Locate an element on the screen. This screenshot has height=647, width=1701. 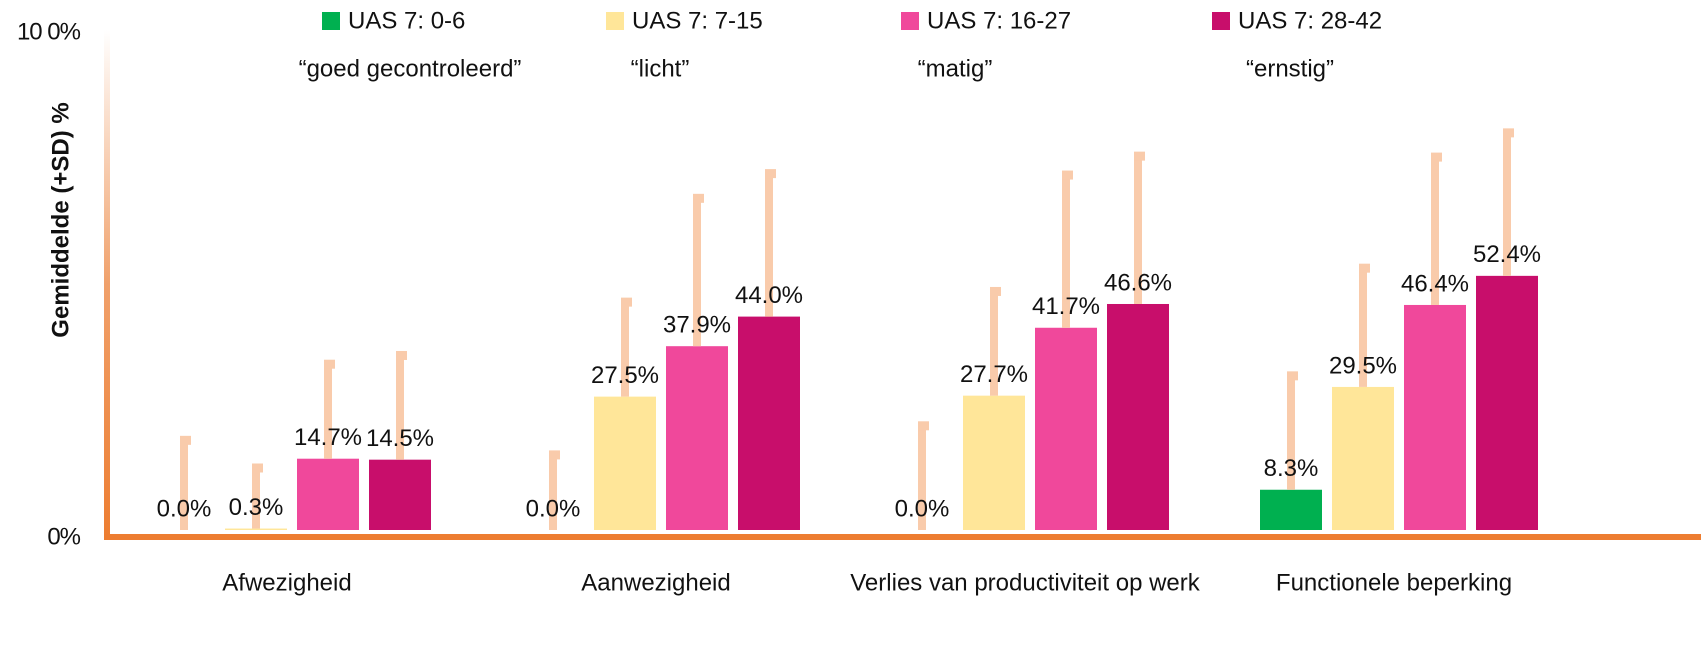
x-axis is located at coordinates (902, 537).